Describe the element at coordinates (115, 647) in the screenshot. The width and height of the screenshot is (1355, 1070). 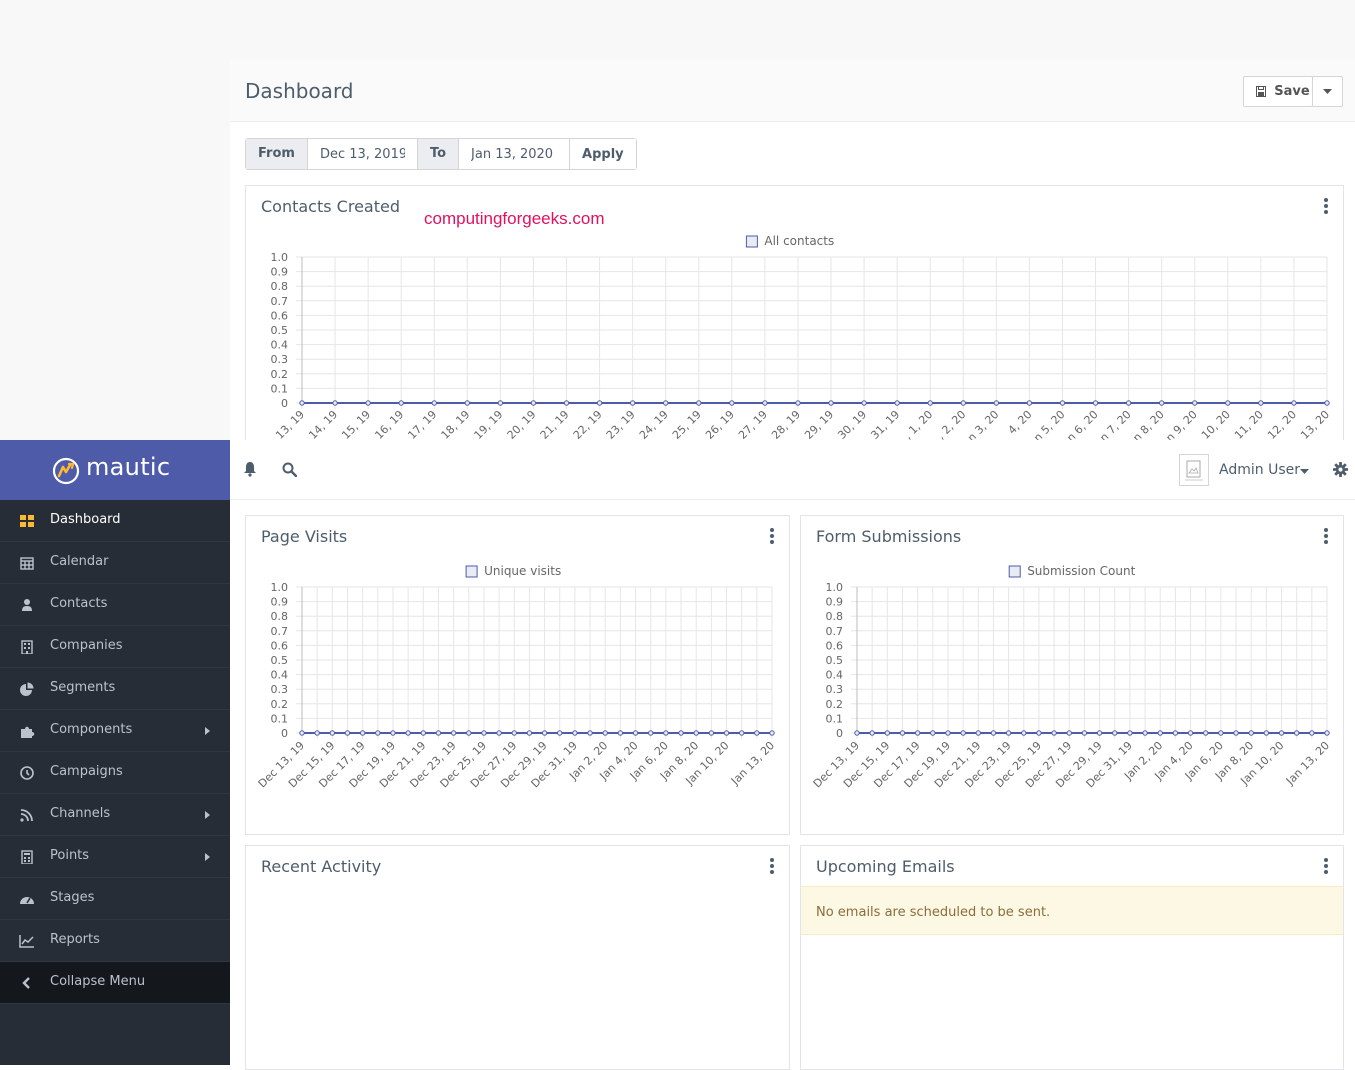
I see `sidebar-item-companies: Companies` at that location.